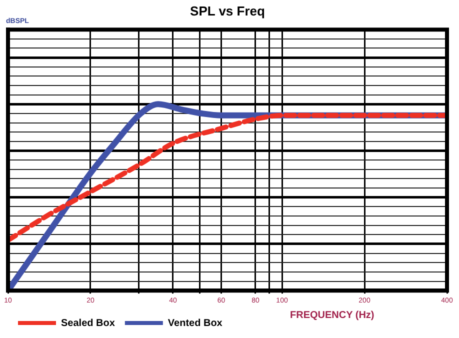 The height and width of the screenshot is (338, 459). I want to click on chart-title: SPL vs Freq, so click(228, 10).